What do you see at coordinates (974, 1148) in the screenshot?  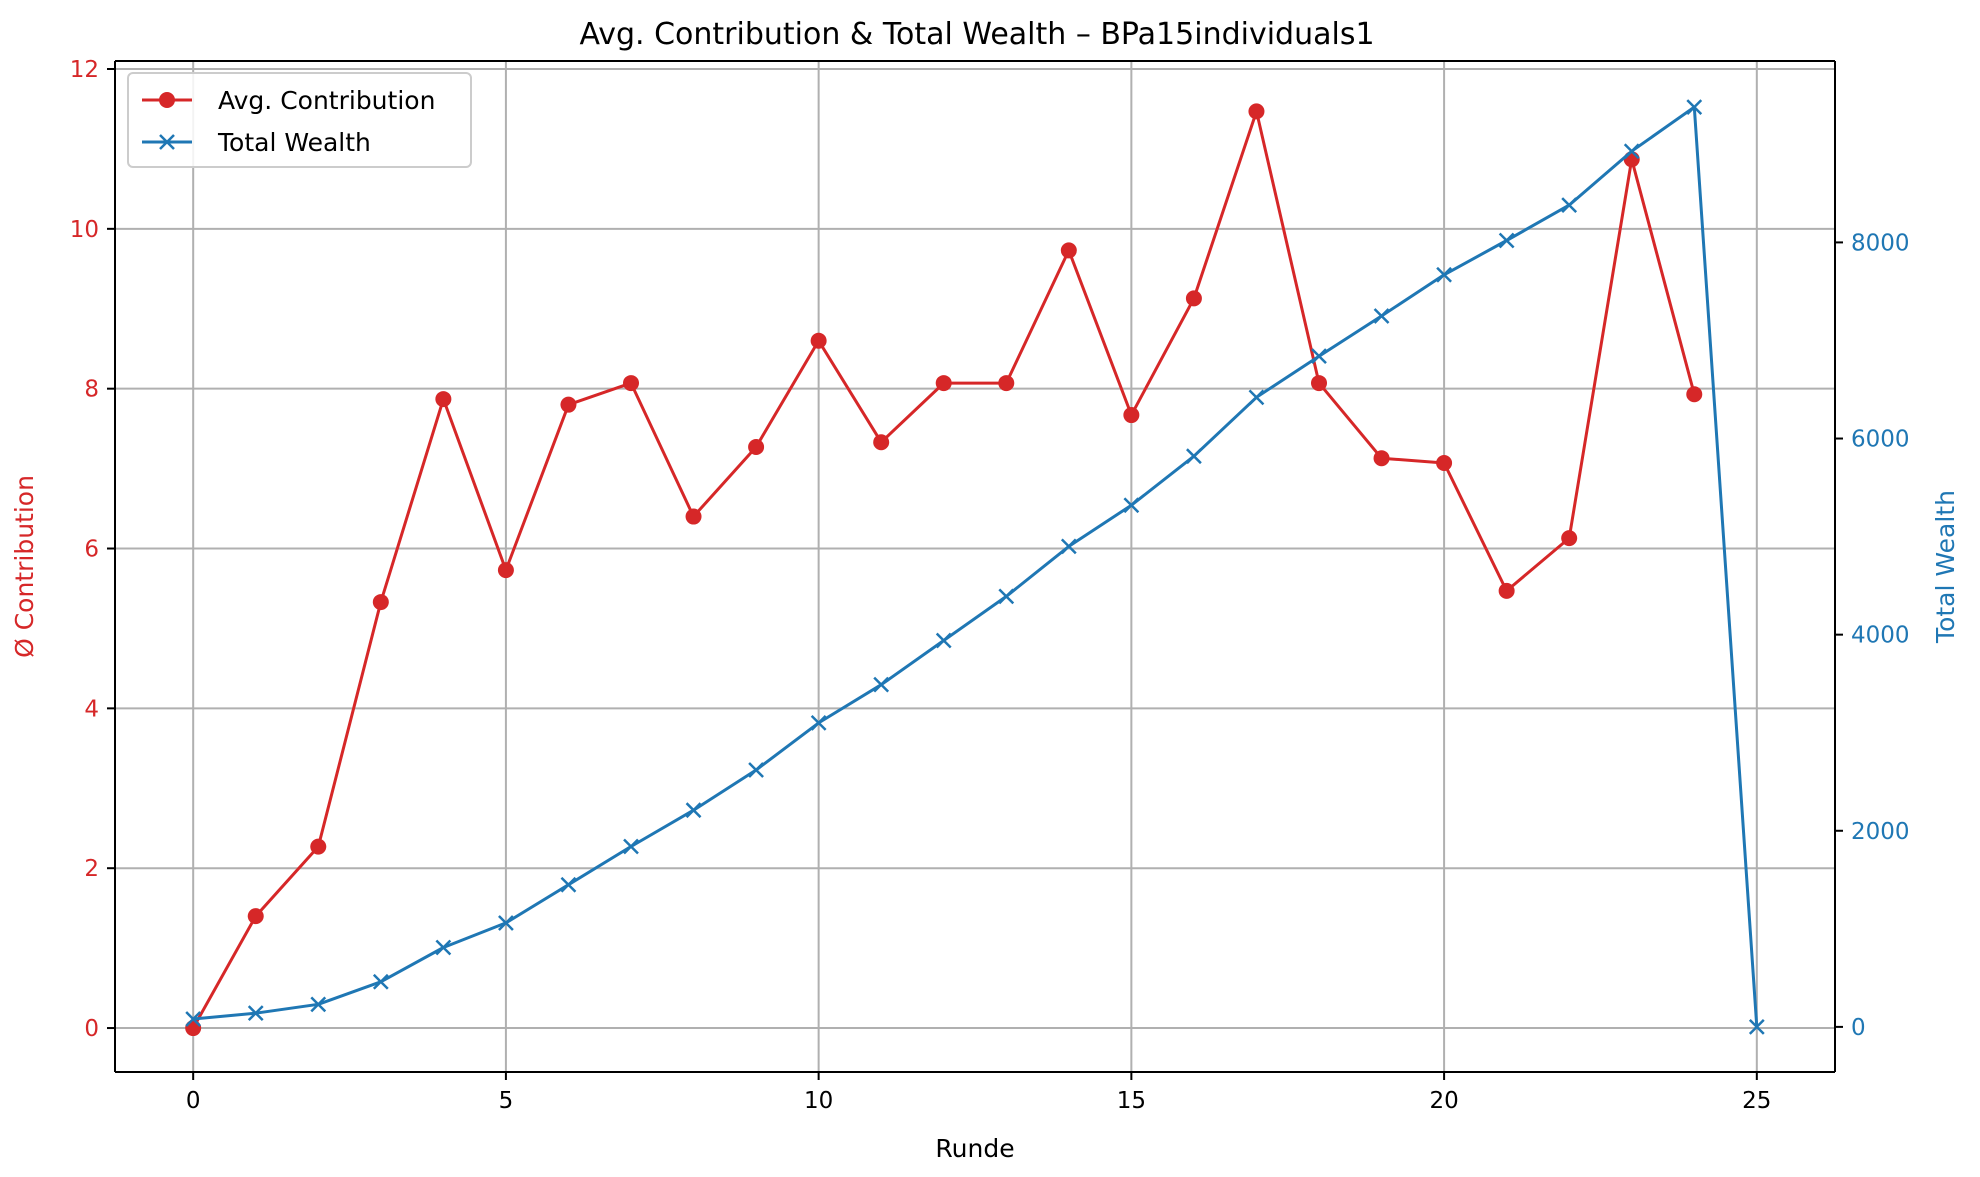 I see `x-axis-label: Runde` at bounding box center [974, 1148].